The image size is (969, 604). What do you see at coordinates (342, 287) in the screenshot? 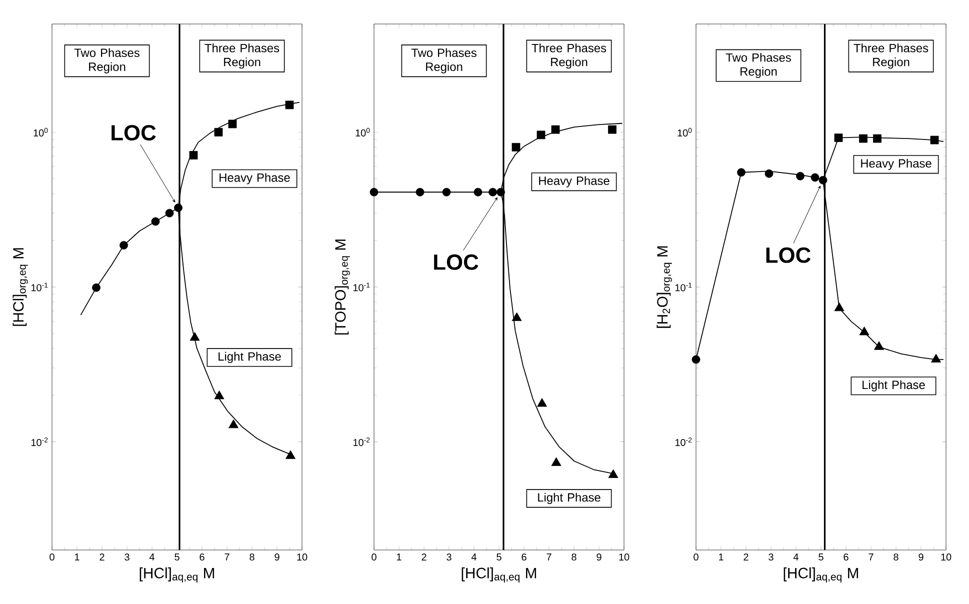
I see `y-axis-title: [TOPO]$_{org,eq}$ M` at bounding box center [342, 287].